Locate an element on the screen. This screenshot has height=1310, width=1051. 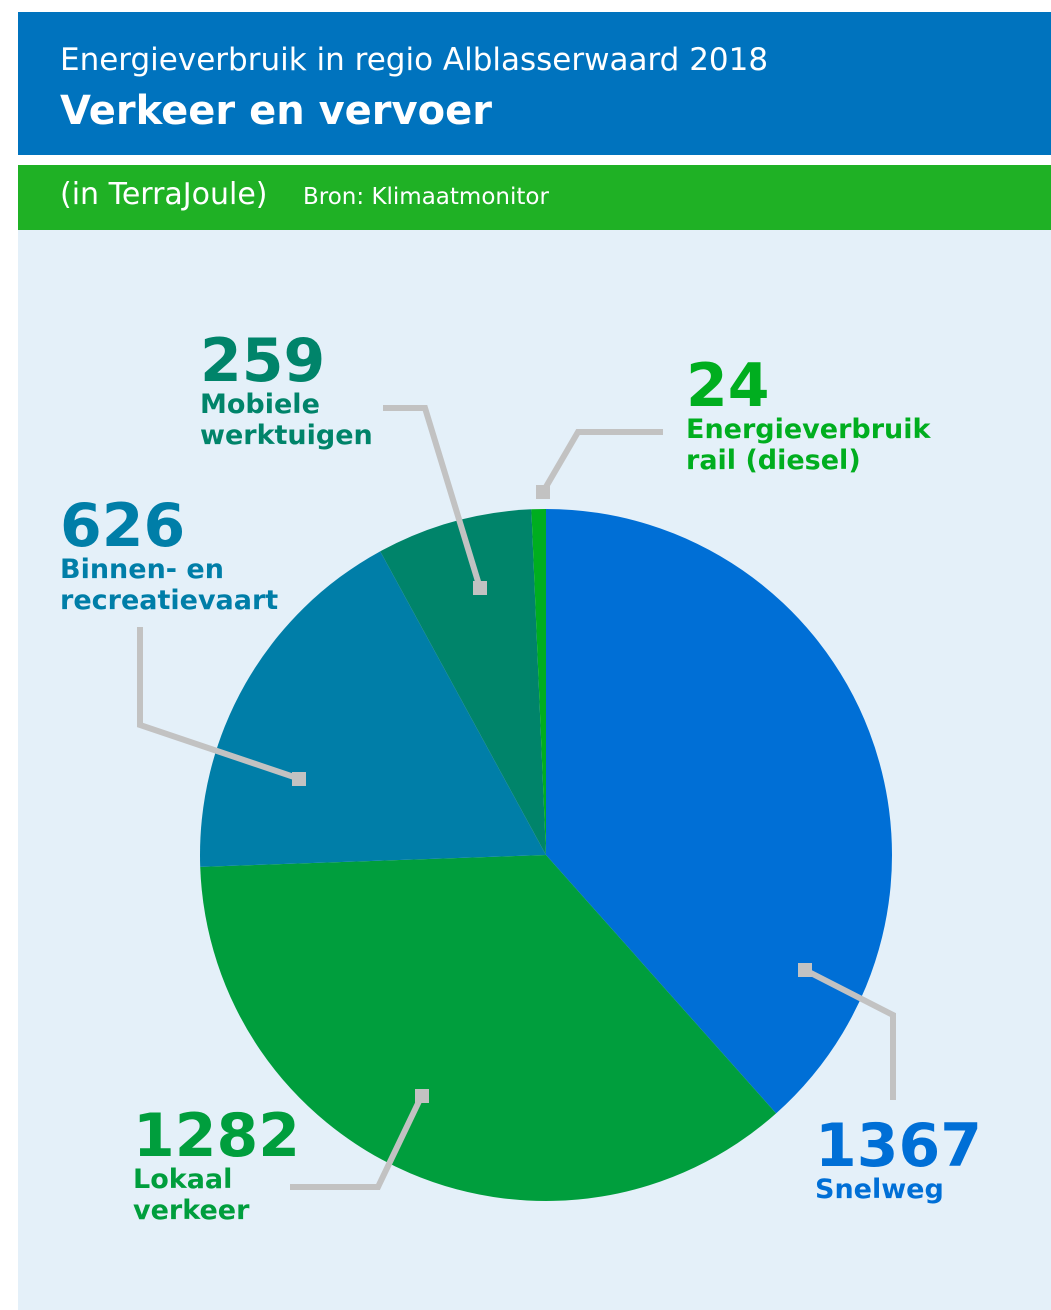
slice-label: 259 Mobiele werktuigen is located at coordinates (286, 388).